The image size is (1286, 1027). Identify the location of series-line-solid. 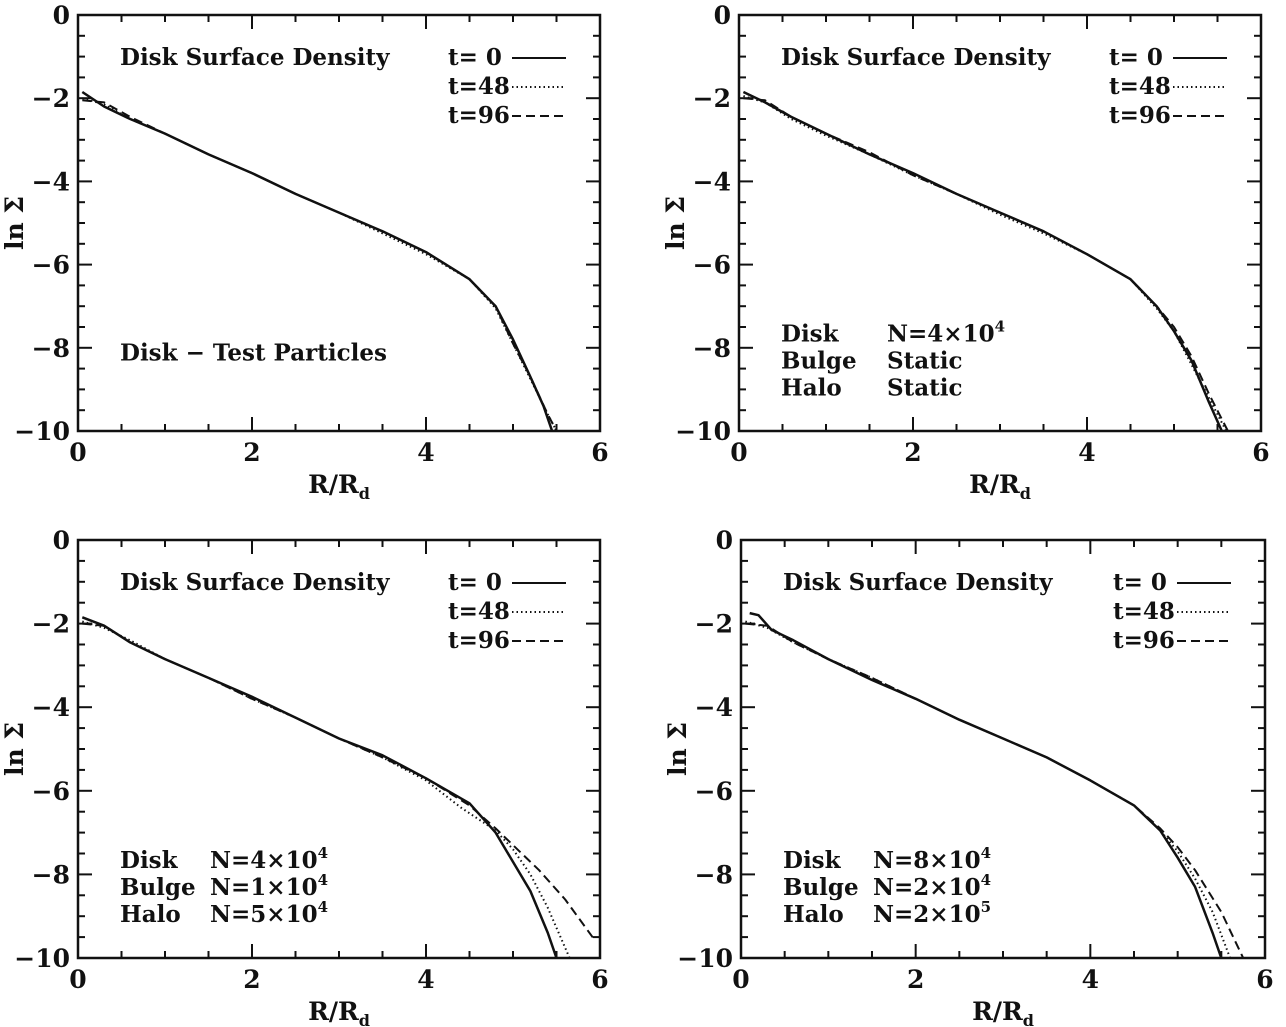
(317, 260).